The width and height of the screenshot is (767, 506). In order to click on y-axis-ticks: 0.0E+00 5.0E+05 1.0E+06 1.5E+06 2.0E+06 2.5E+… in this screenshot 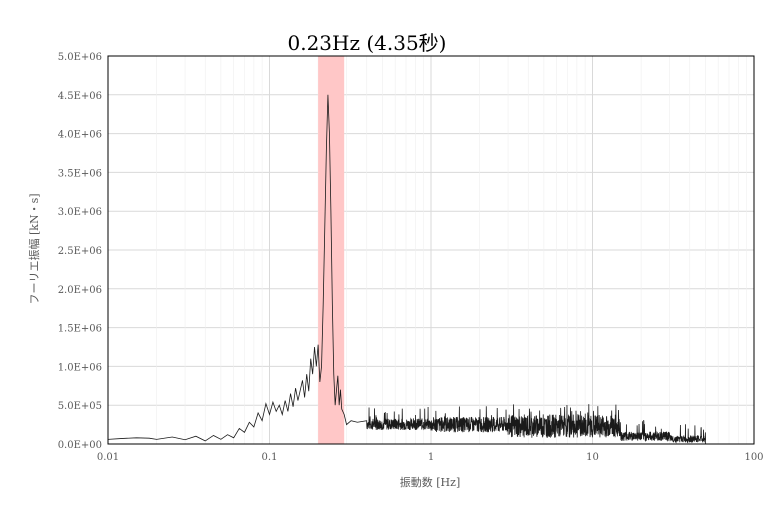, I will do `click(80, 251)`.